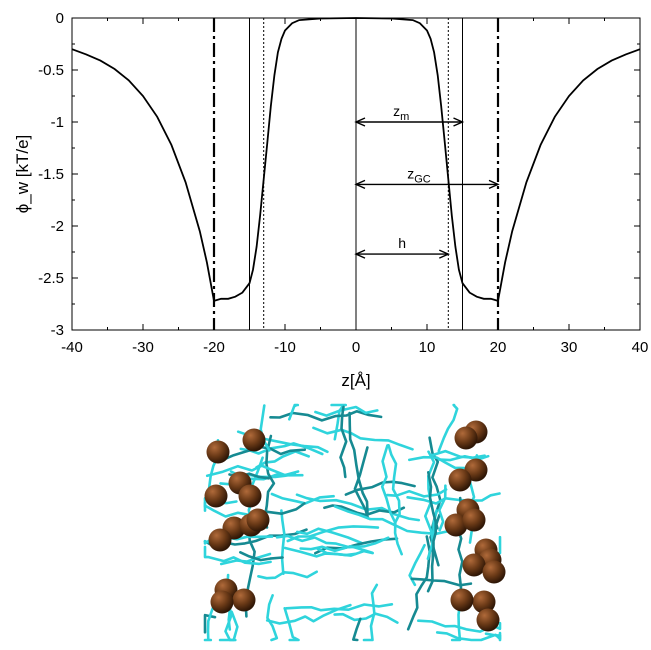 The image size is (651, 650). I want to click on y-tick-label: -0.5, so click(51, 70).